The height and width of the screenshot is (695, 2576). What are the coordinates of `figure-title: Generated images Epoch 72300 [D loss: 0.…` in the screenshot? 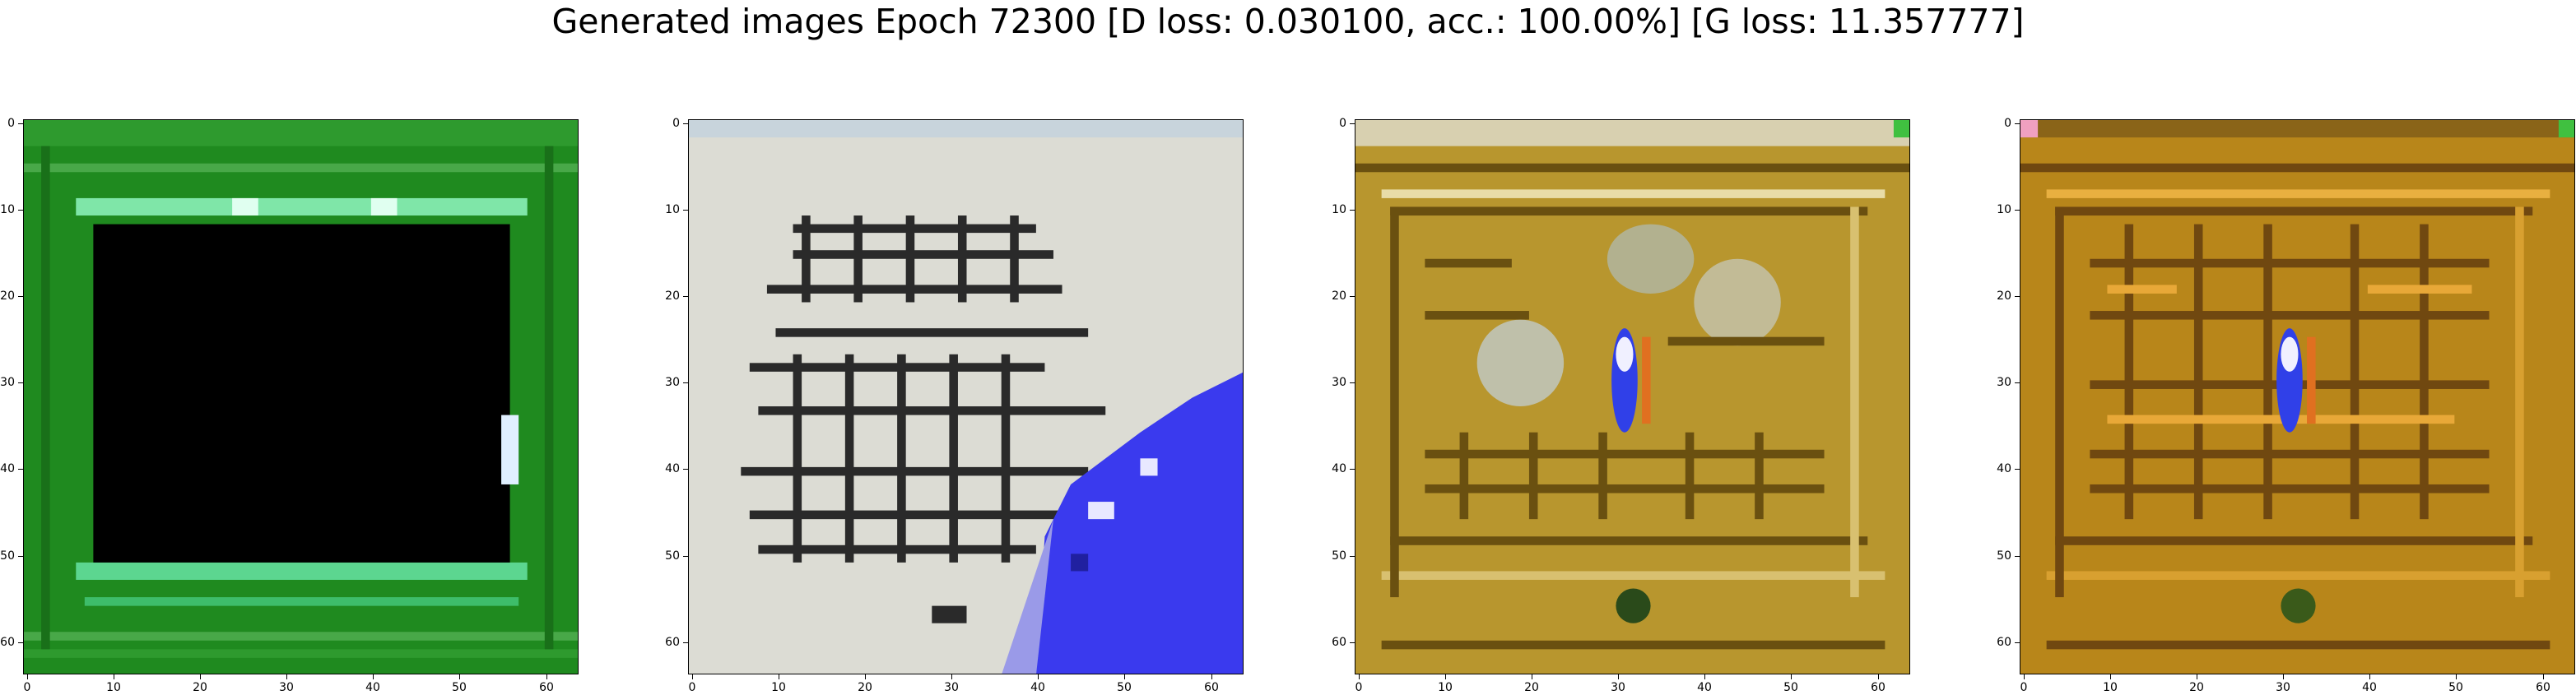 It's located at (1288, 21).